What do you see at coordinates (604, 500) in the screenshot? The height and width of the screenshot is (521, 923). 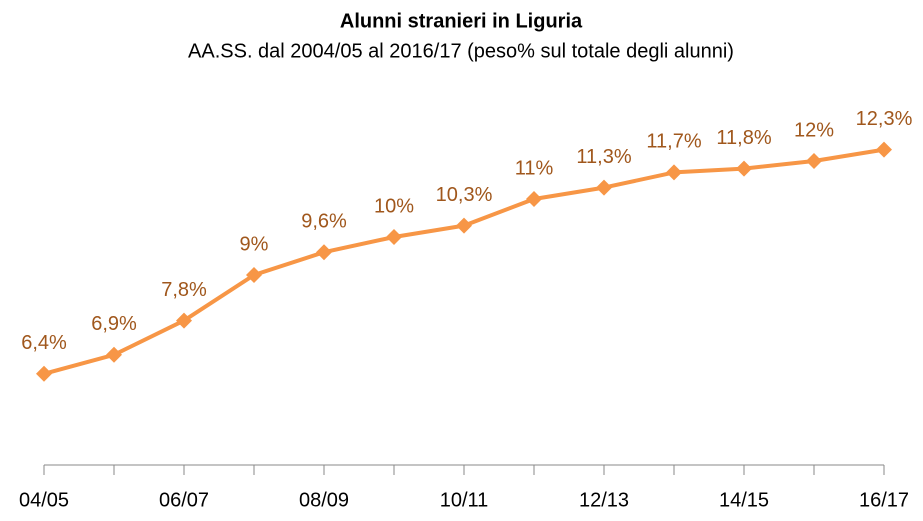 I see `x-tick-label: 12/13` at bounding box center [604, 500].